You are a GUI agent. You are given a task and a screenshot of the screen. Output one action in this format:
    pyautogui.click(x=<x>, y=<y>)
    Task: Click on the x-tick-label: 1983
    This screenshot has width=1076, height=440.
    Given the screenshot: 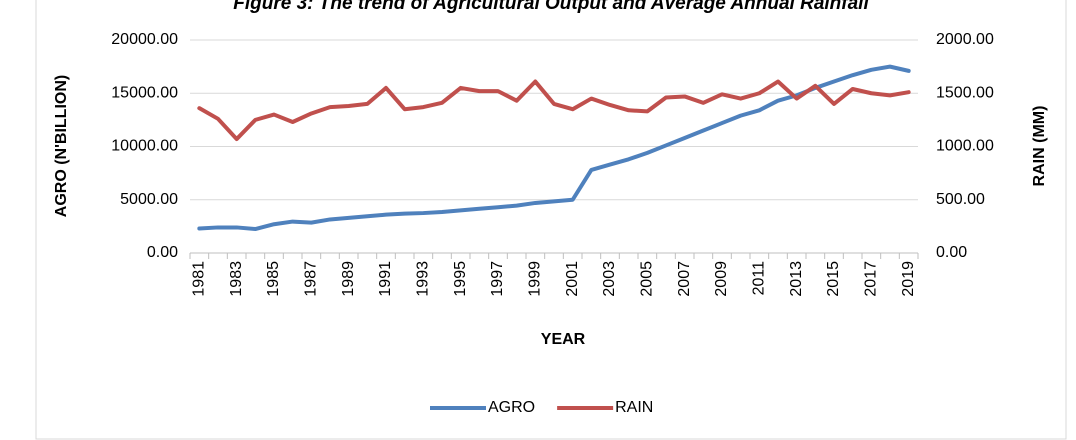 What is the action you would take?
    pyautogui.click(x=236, y=279)
    